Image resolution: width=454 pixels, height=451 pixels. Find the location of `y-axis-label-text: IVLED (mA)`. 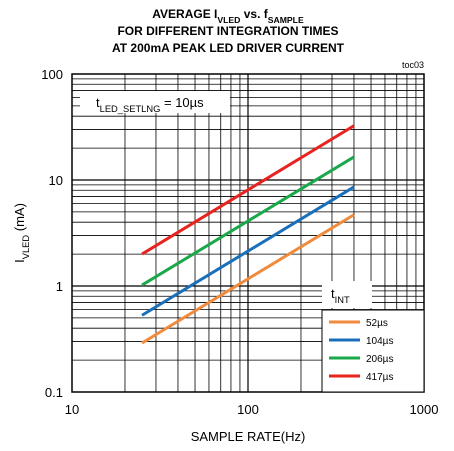

y-axis-label-text: IVLED (mA) is located at coordinates (21, 233).